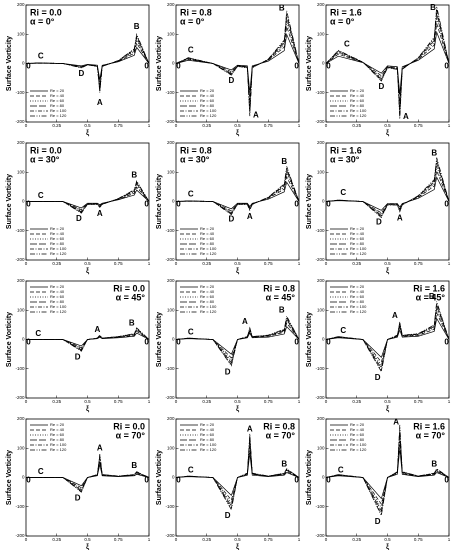  I want to click on y-axis-label: Surface Vorticity, so click(159, 339).